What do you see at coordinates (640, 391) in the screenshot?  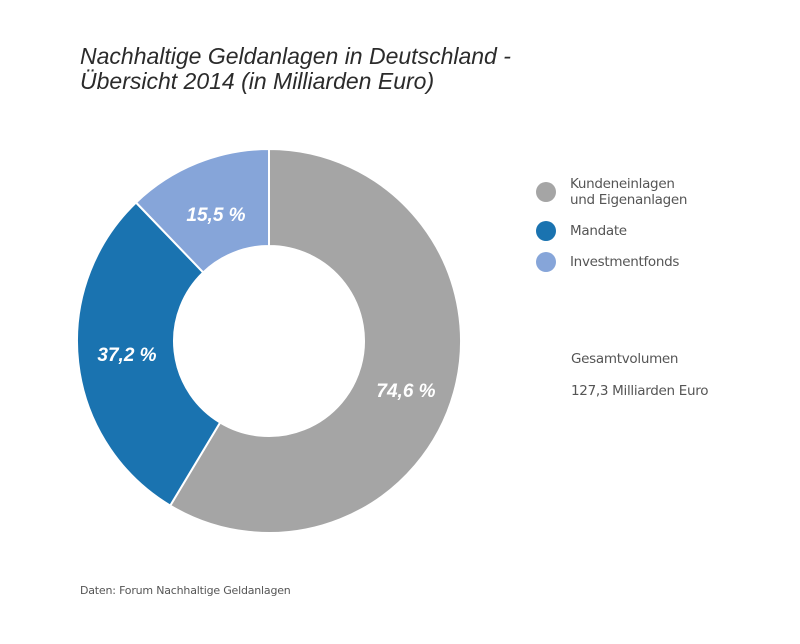 I see `total-volume-value: 127,3 Milliarden Euro` at bounding box center [640, 391].